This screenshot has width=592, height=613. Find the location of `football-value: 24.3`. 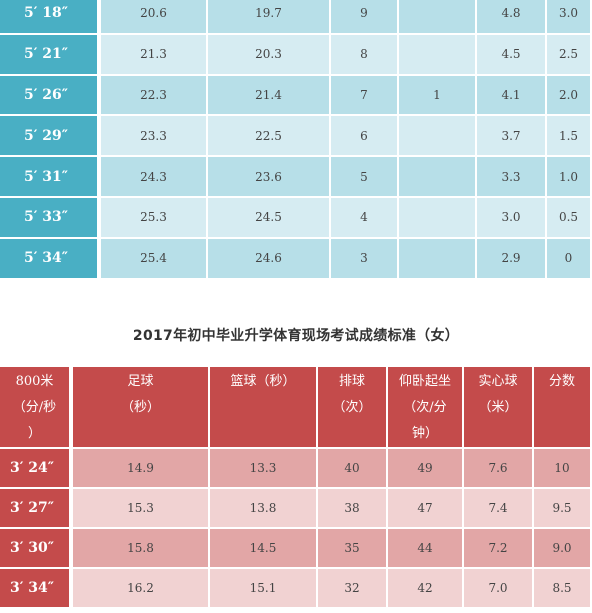

football-value: 24.3 is located at coordinates (154, 177).